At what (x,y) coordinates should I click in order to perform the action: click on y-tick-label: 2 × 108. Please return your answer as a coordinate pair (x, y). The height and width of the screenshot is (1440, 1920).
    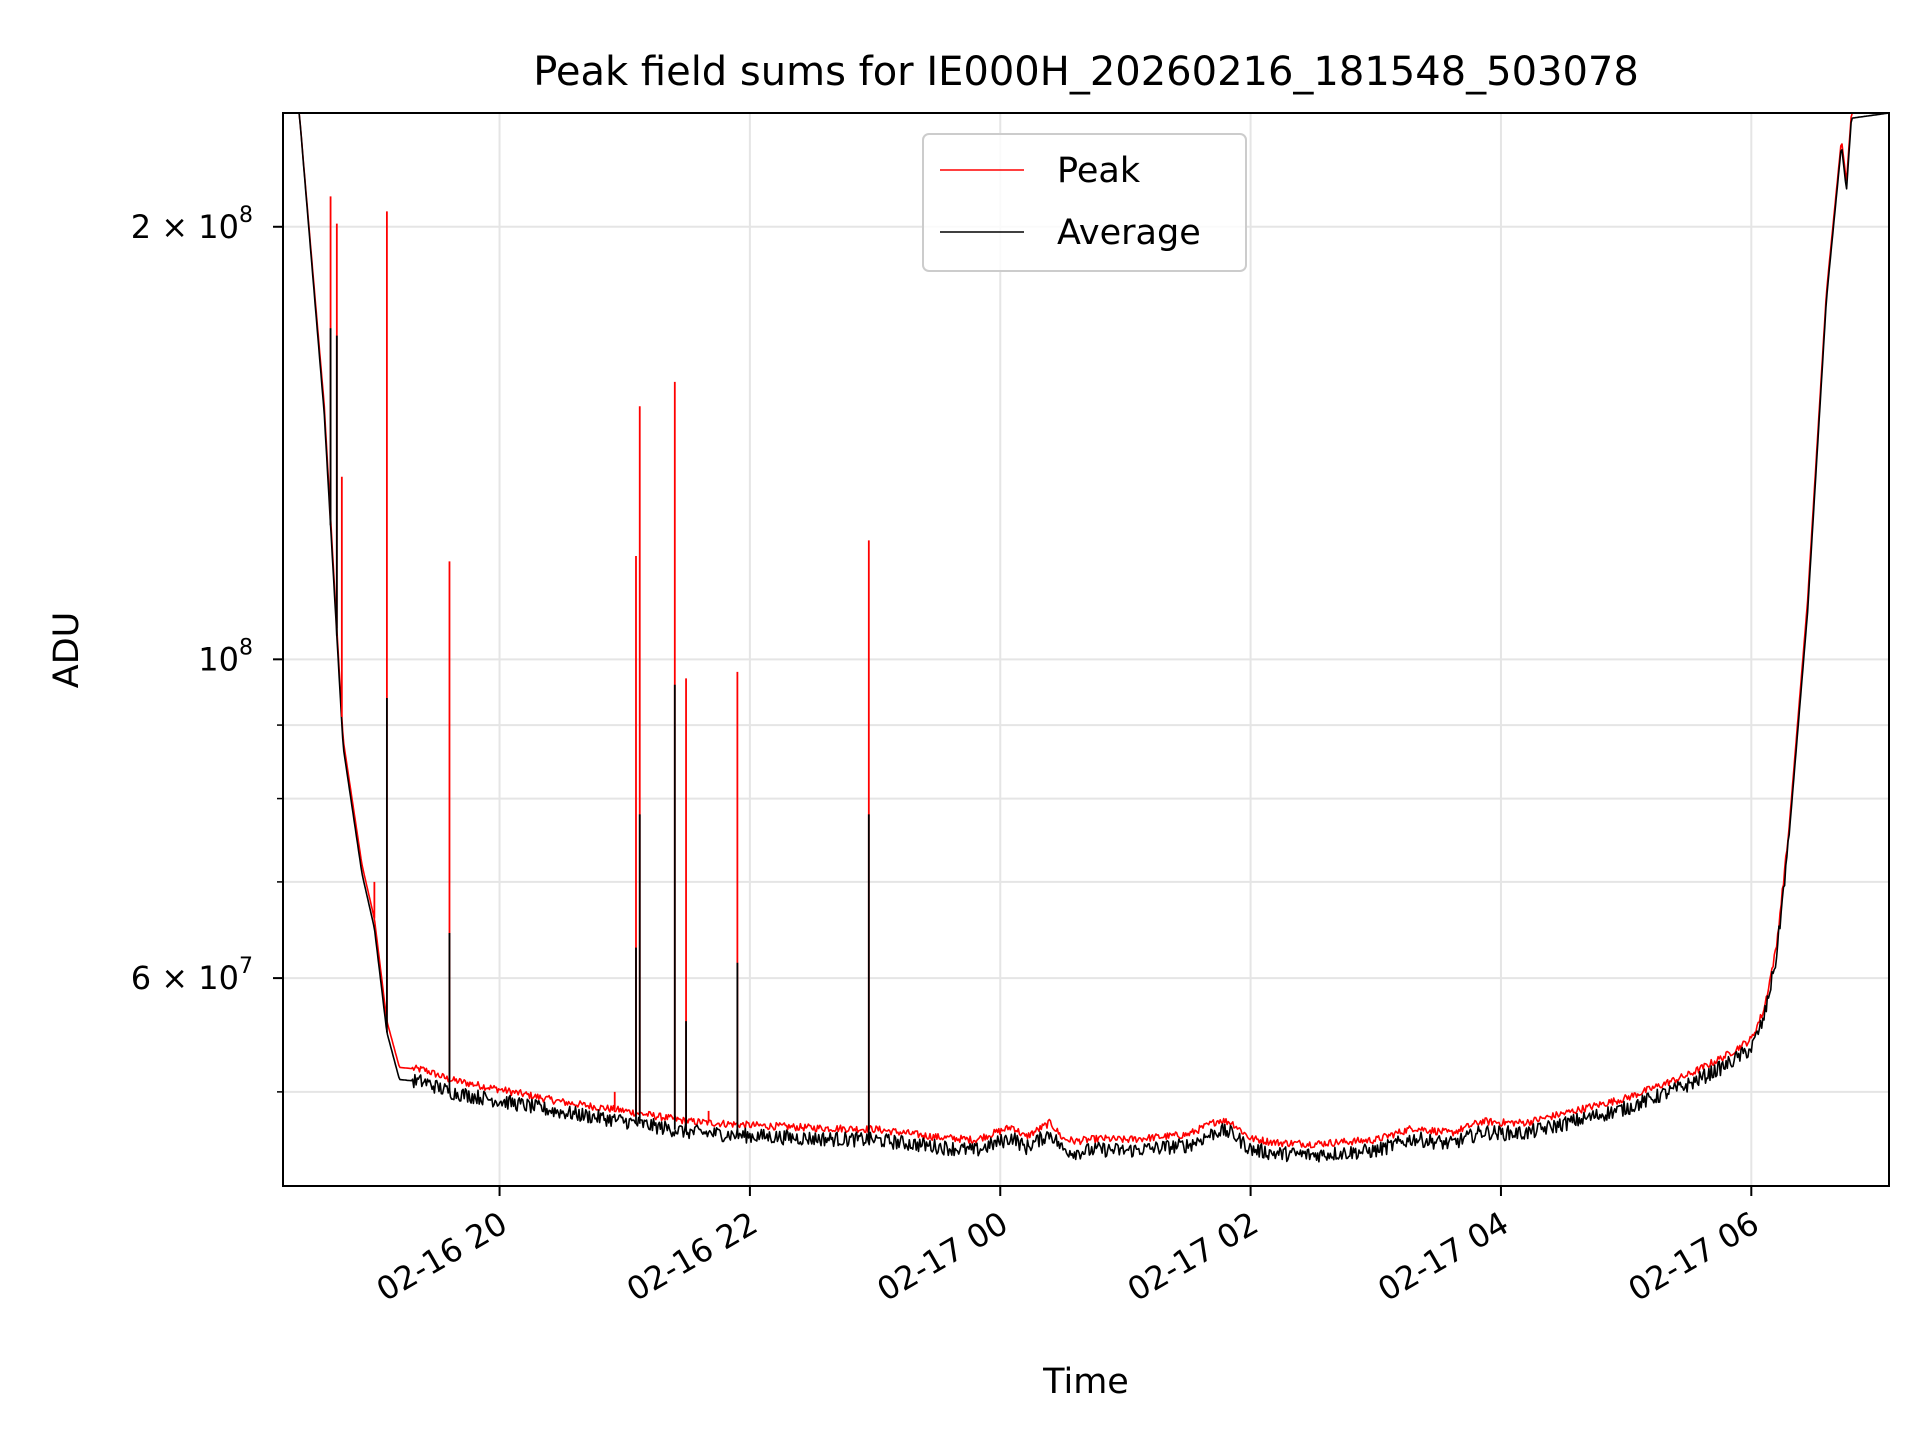
    Looking at the image, I should click on (192, 224).